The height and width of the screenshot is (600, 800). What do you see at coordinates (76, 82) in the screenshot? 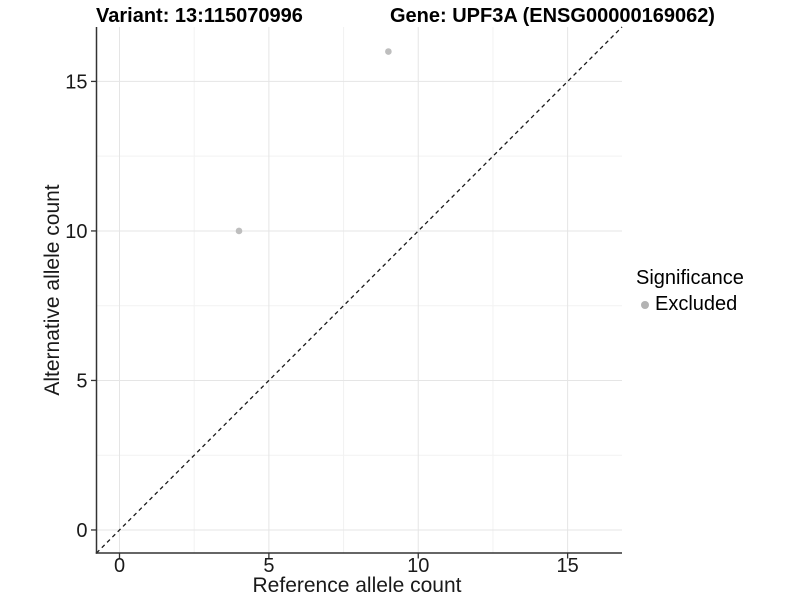
I see `y-tick-label: 15` at bounding box center [76, 82].